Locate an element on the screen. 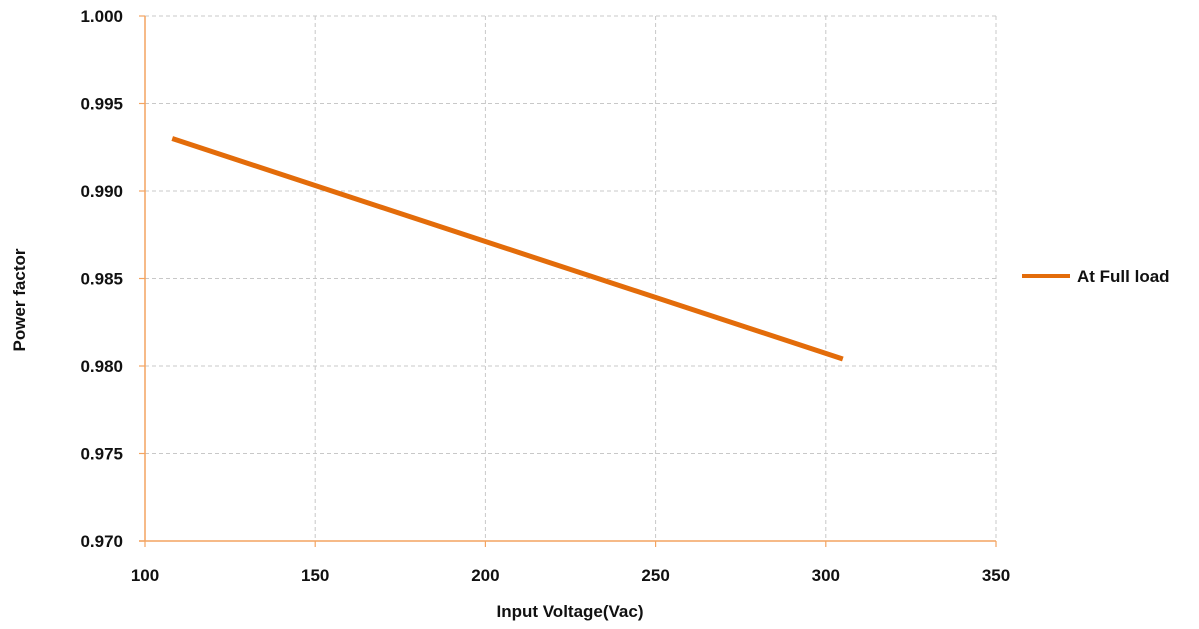 Image resolution: width=1199 pixels, height=629 pixels. x-axis-title: Input Voltage(Vac) is located at coordinates (569, 611).